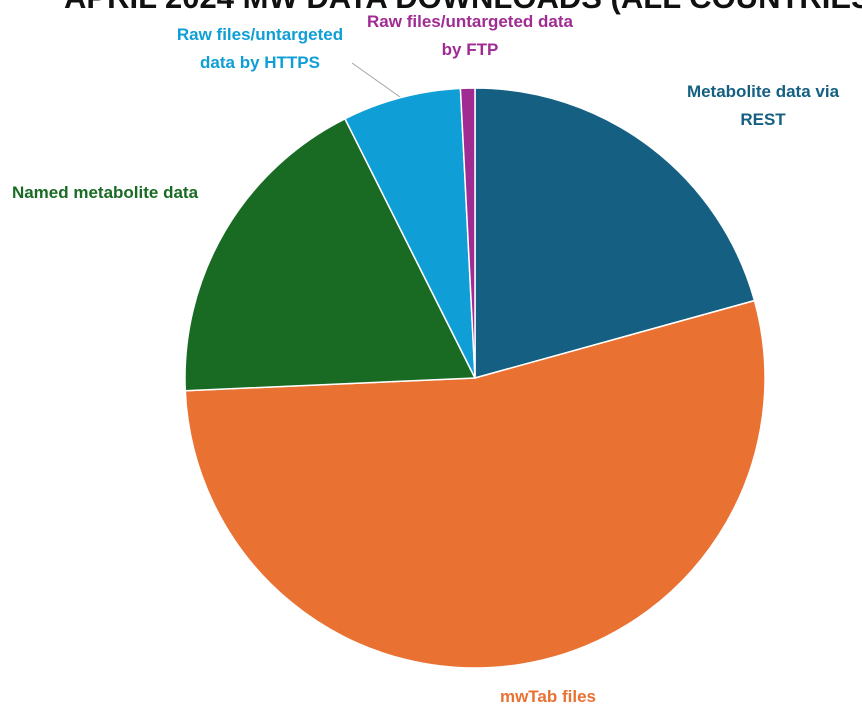 The height and width of the screenshot is (711, 862). Describe the element at coordinates (548, 696) in the screenshot. I see `slice-label: mwTab files` at that location.